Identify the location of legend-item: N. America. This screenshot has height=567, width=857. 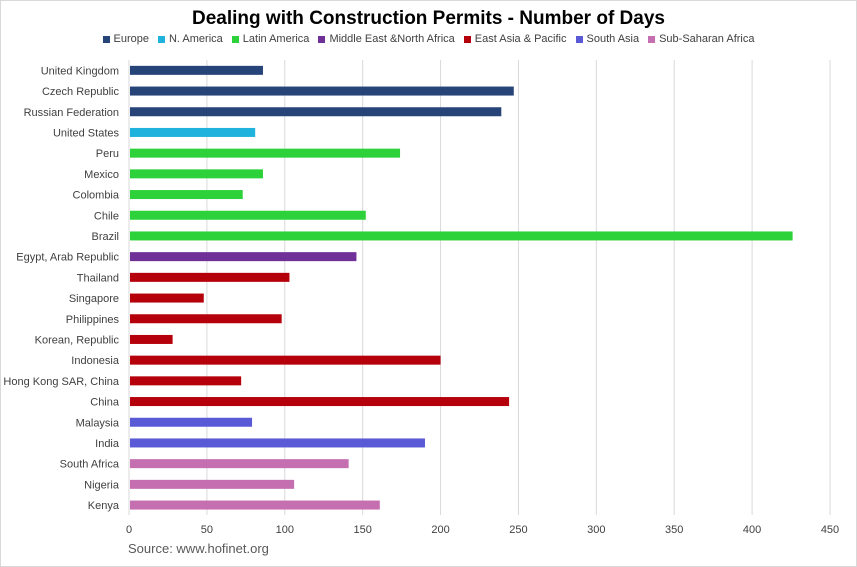
(190, 39).